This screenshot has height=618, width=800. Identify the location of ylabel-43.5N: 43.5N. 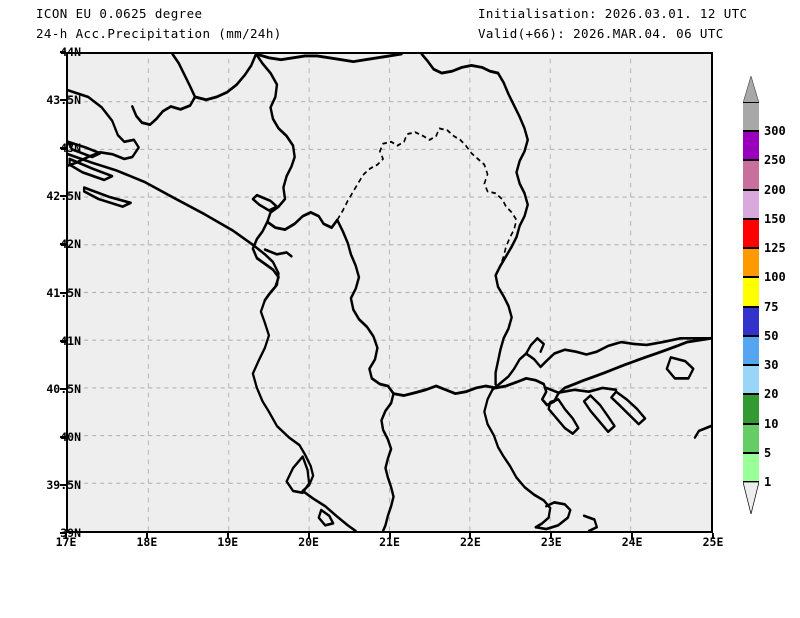
(63, 100).